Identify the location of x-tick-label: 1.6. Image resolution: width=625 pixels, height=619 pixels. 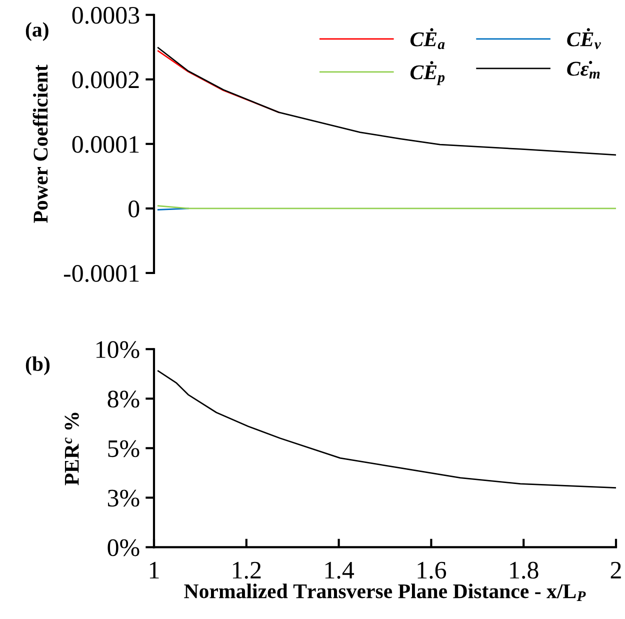
(432, 570).